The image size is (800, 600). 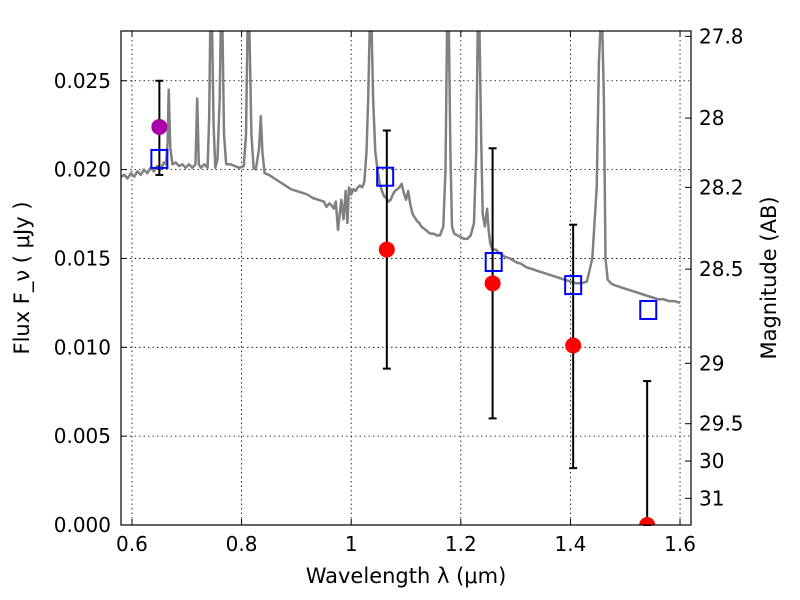 What do you see at coordinates (711, 461) in the screenshot?
I see `right-tick-label: 30` at bounding box center [711, 461].